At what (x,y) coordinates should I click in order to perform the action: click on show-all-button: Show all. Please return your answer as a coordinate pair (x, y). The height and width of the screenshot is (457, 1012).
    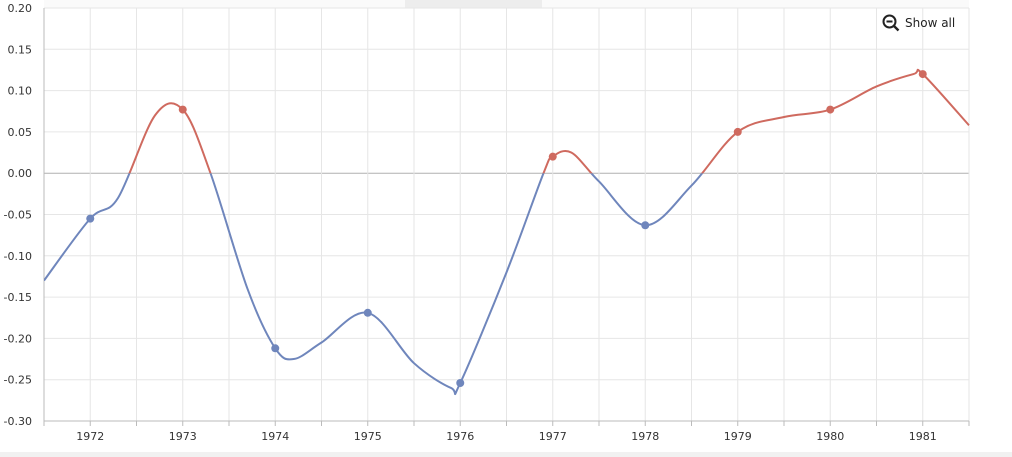
    Looking at the image, I should click on (918, 23).